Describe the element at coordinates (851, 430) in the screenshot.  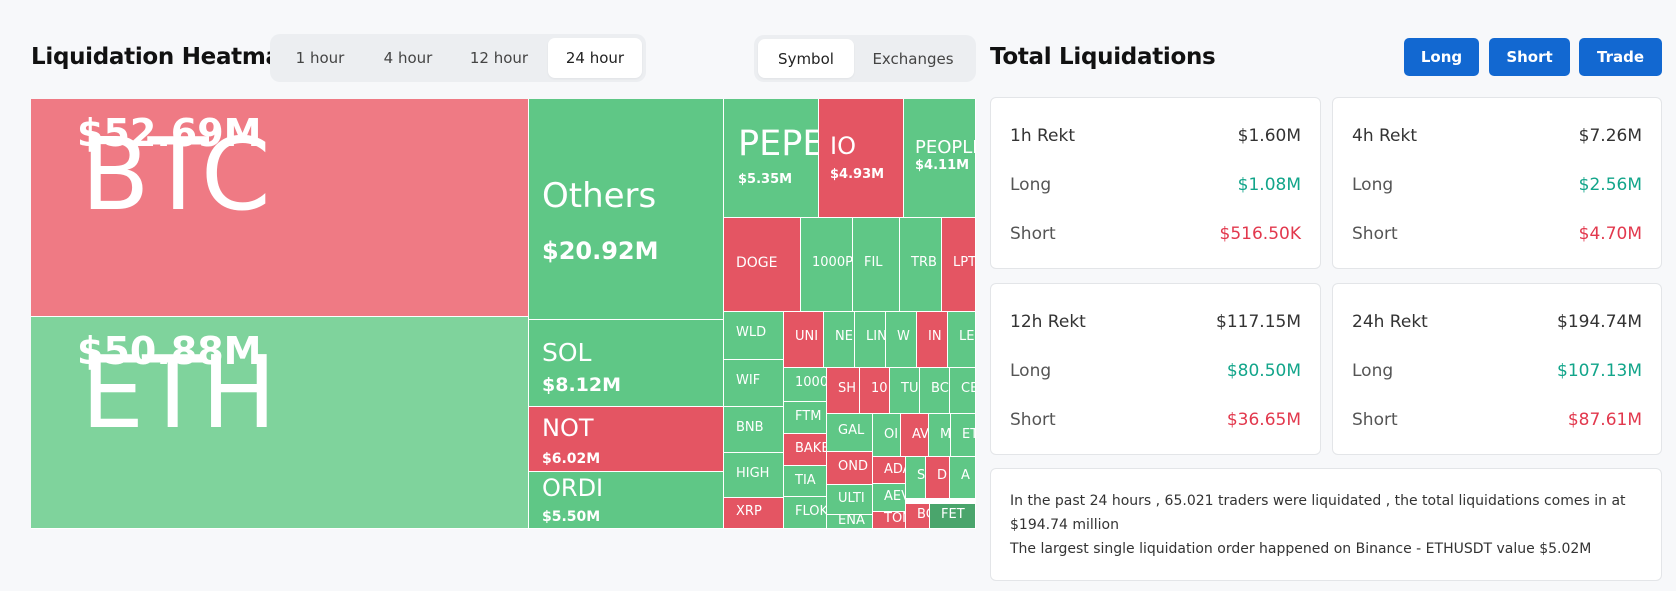
I see `cell-symbol: GAL` at that location.